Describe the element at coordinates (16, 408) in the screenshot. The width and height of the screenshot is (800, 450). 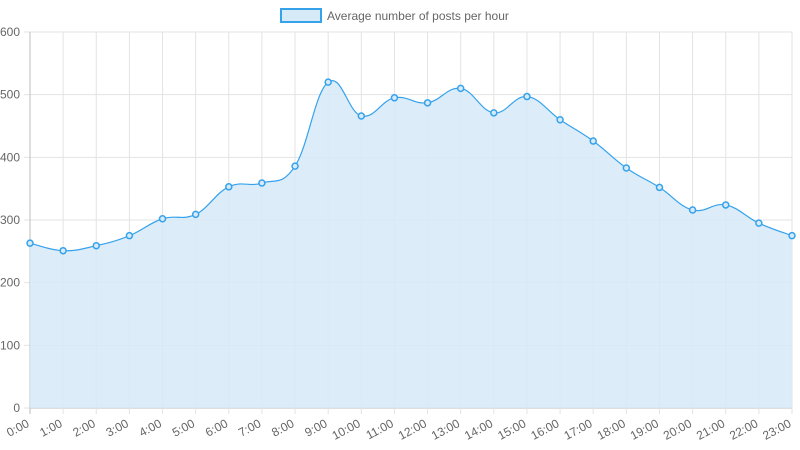
I see `y-tick-label: 0` at that location.